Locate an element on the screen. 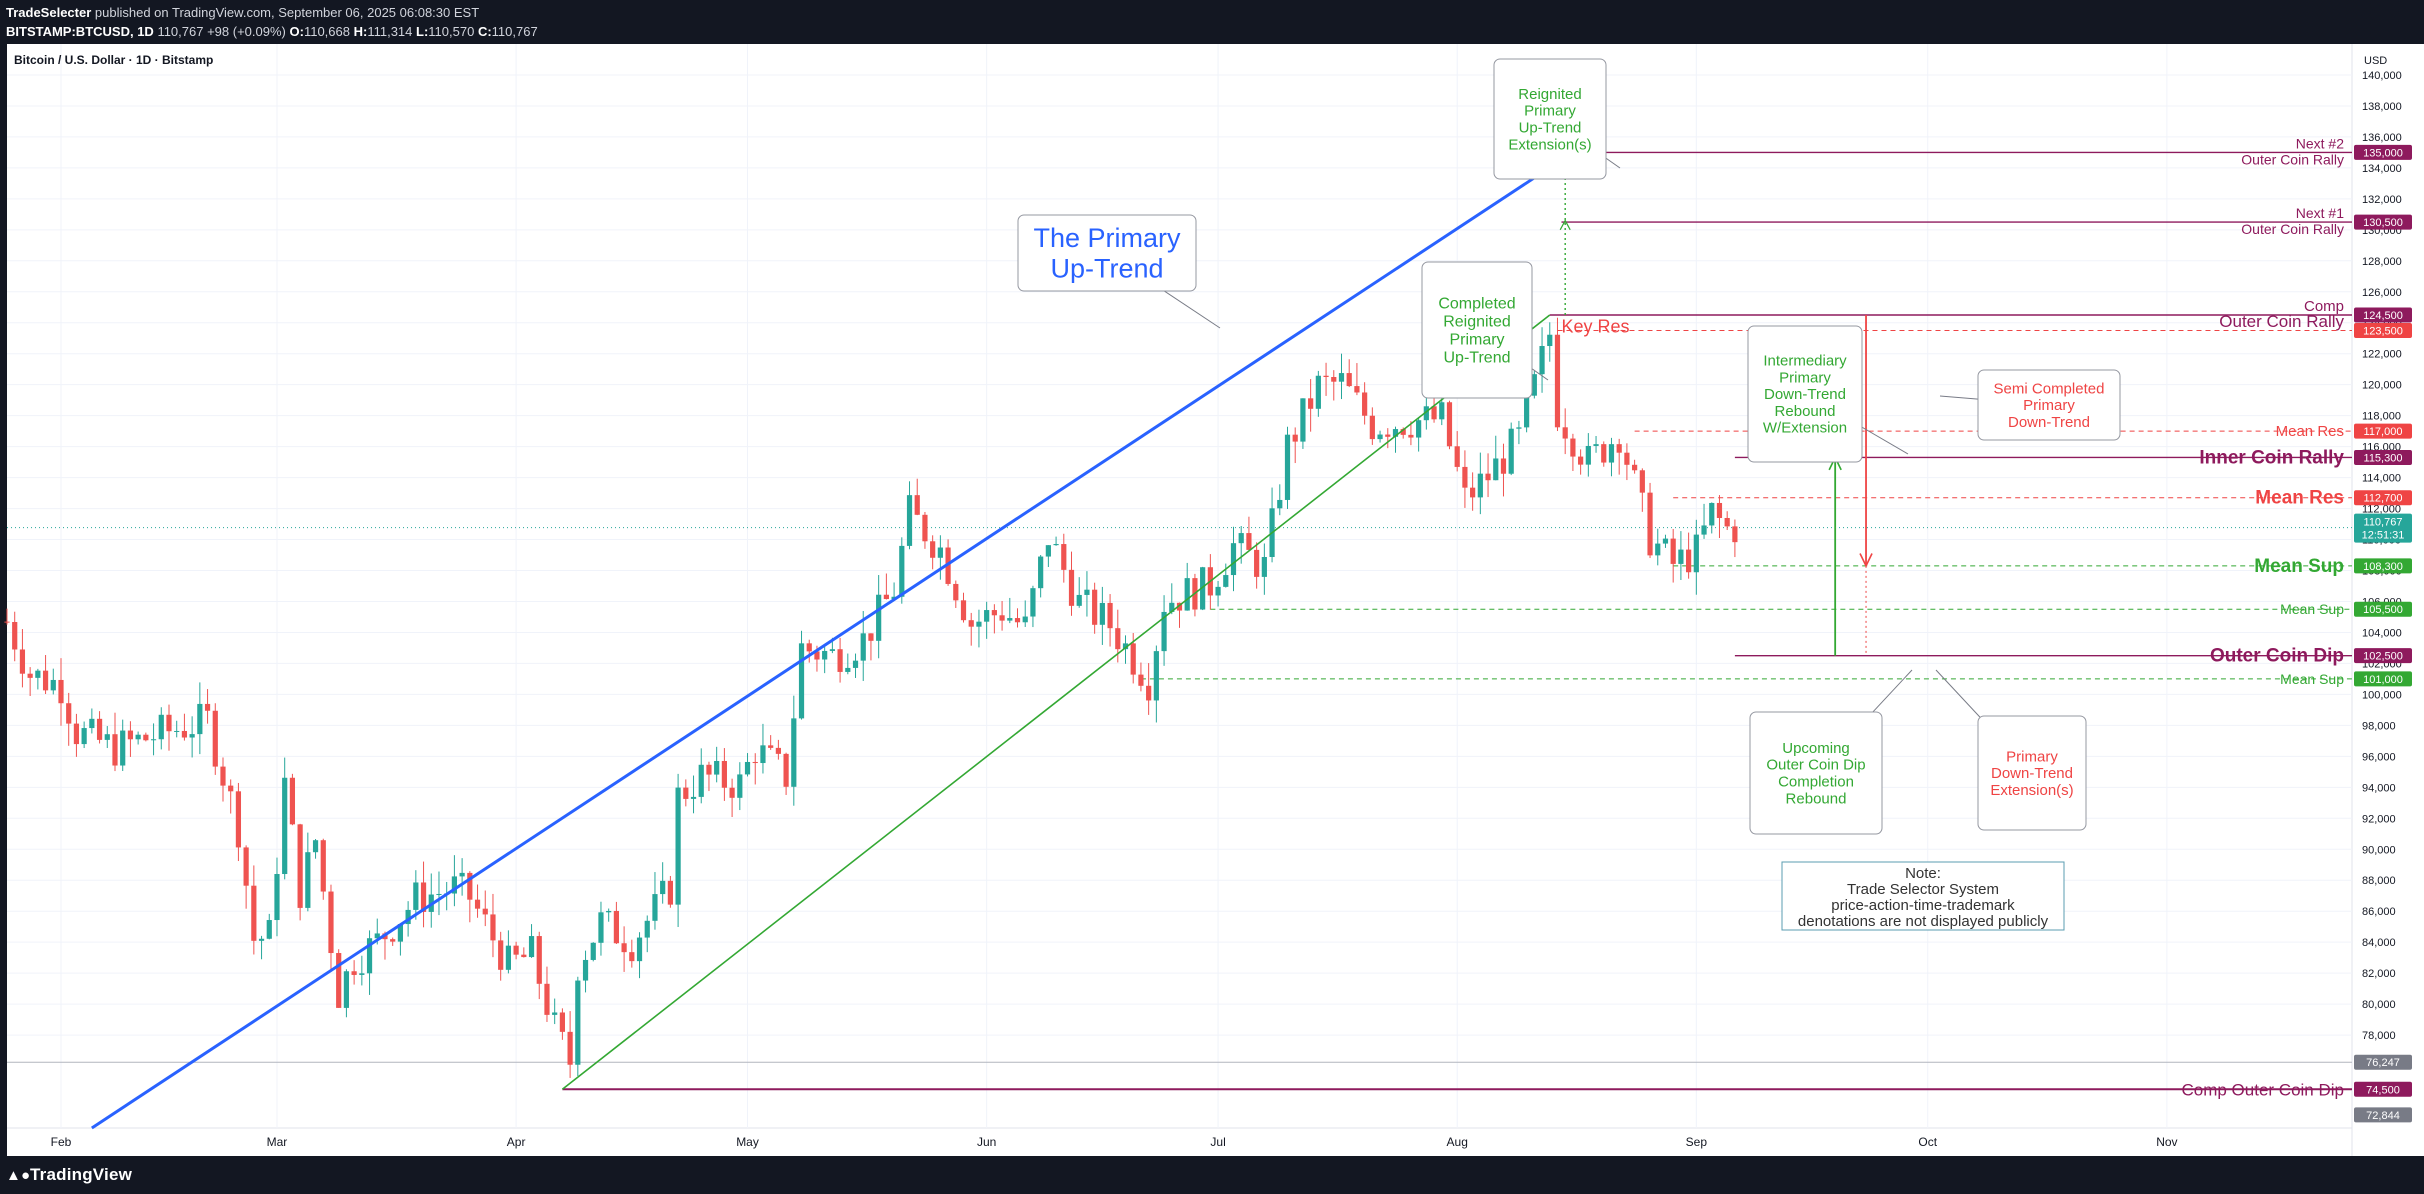  last-price: 110,767 is located at coordinates (180, 31).